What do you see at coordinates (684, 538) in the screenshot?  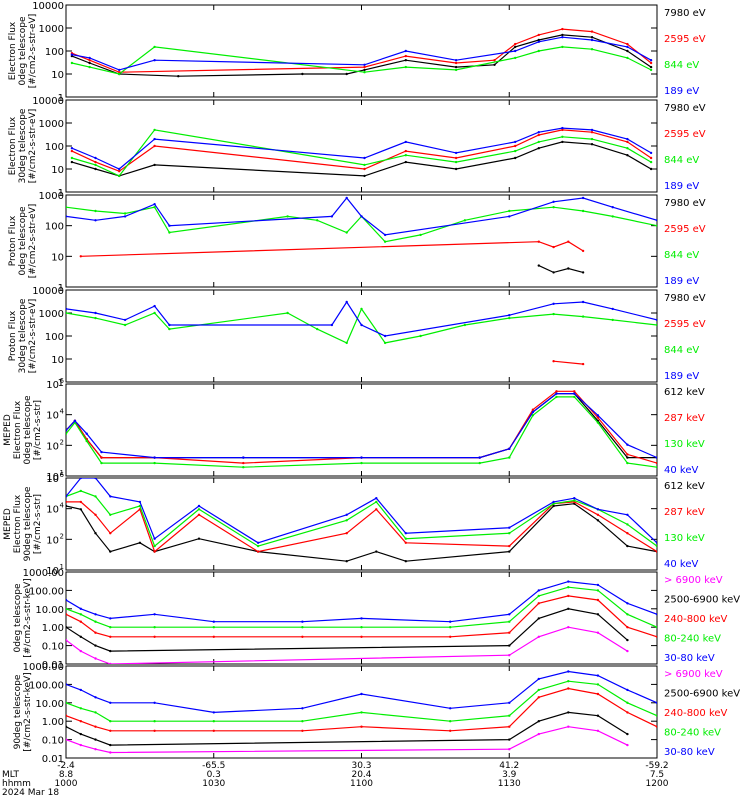 I see `legend-entry: 130 keV` at bounding box center [684, 538].